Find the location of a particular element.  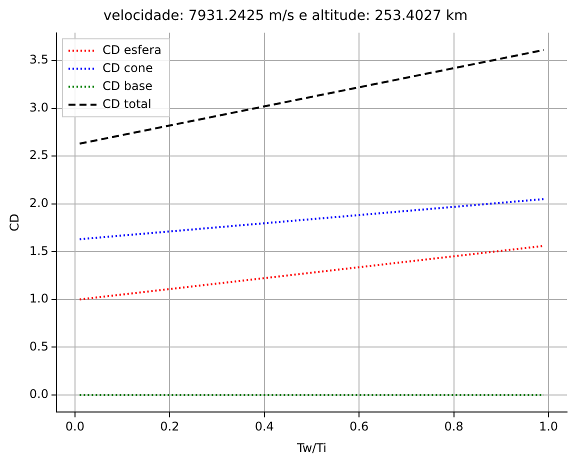

y-tick-label: 2.5 is located at coordinates (38, 155).